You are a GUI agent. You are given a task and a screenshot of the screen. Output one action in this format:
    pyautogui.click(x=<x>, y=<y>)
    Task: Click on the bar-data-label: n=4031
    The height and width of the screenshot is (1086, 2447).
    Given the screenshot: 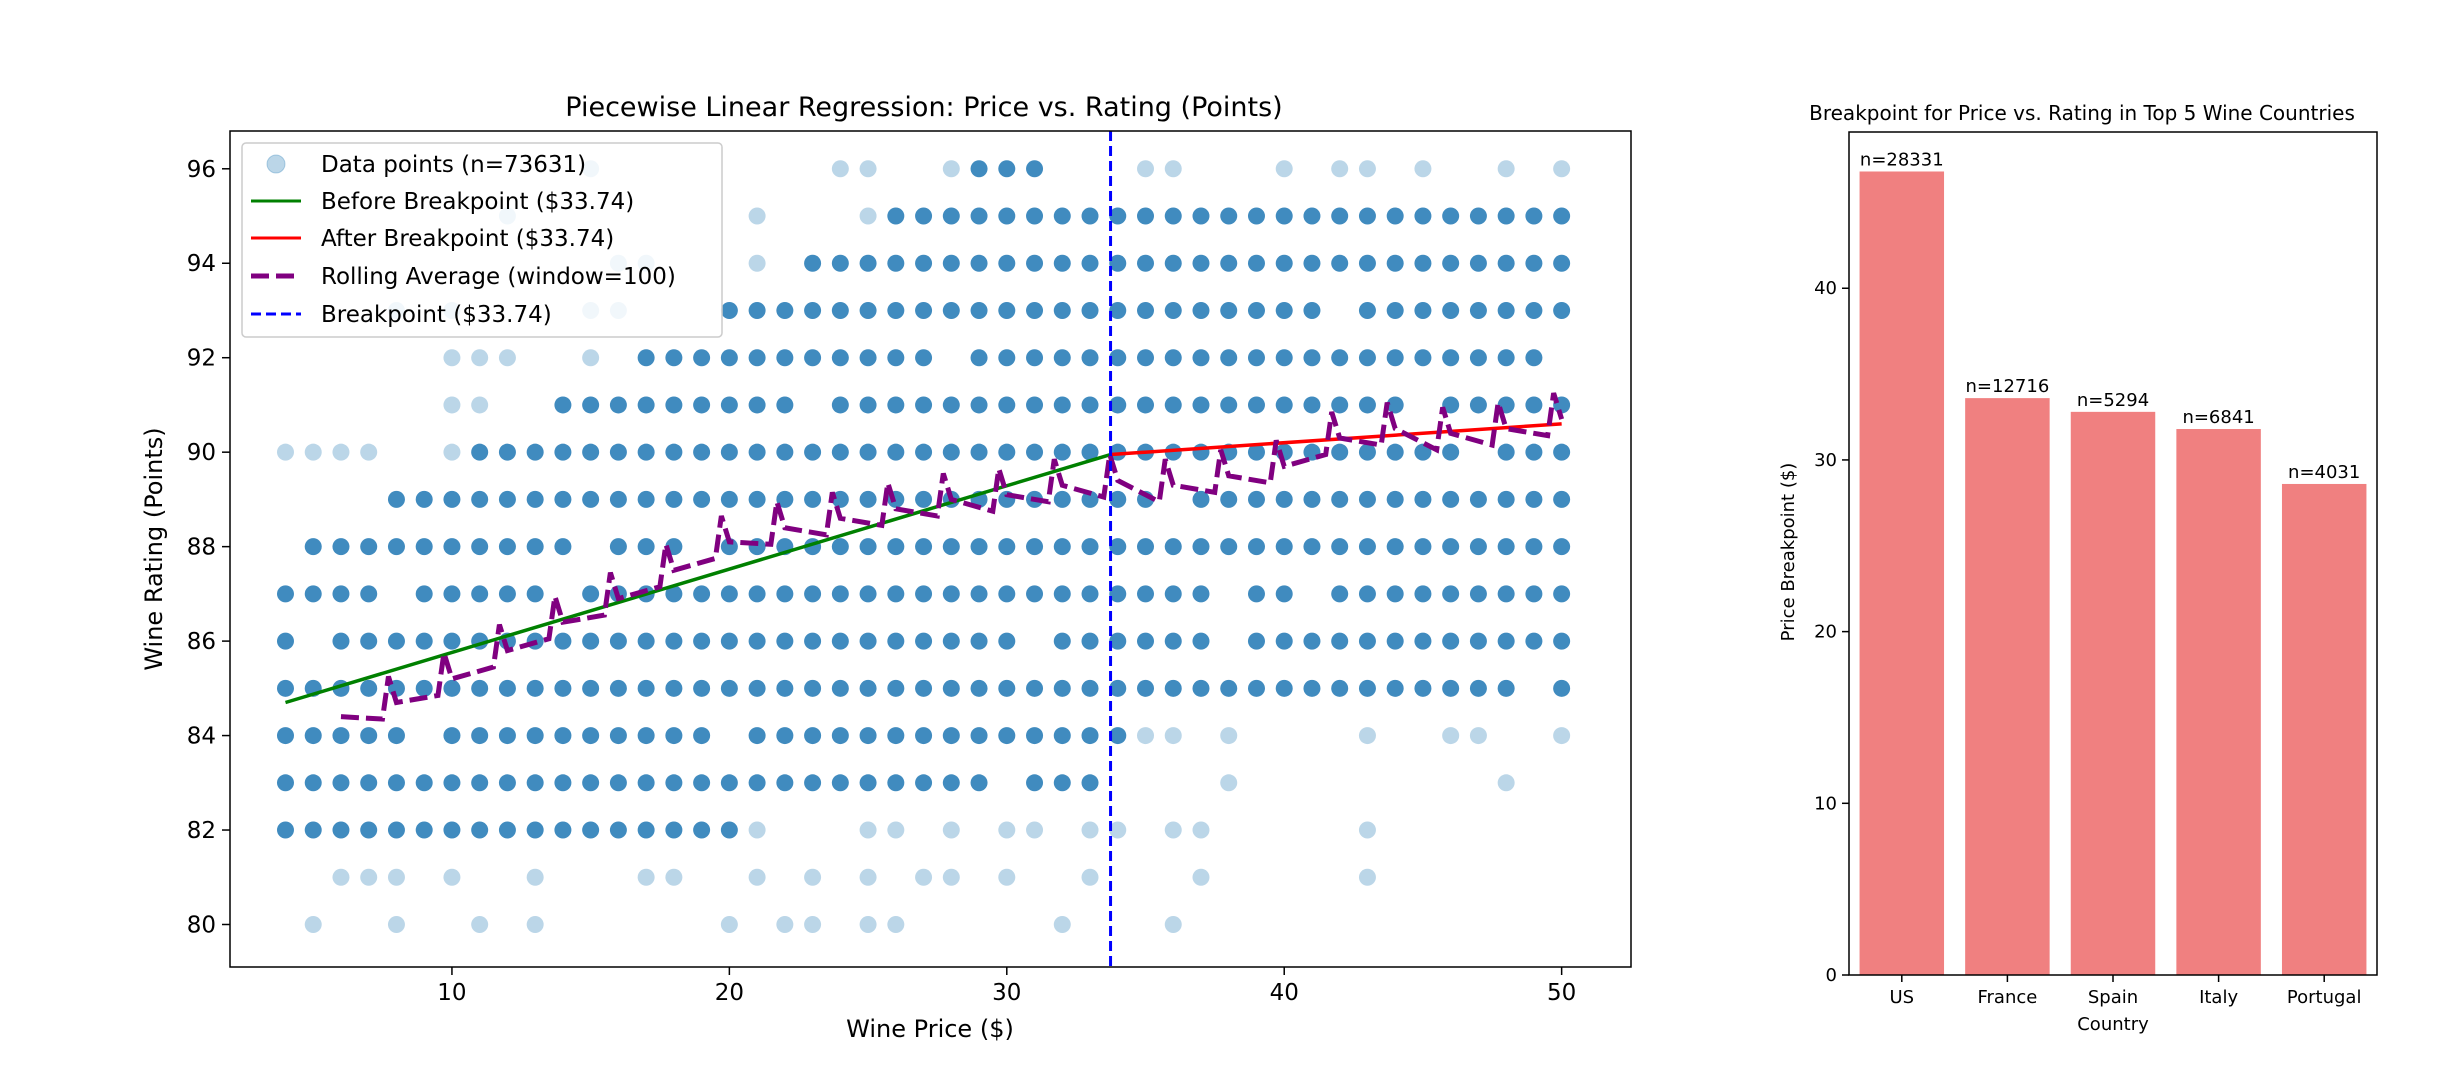 What is the action you would take?
    pyautogui.click(x=2324, y=472)
    